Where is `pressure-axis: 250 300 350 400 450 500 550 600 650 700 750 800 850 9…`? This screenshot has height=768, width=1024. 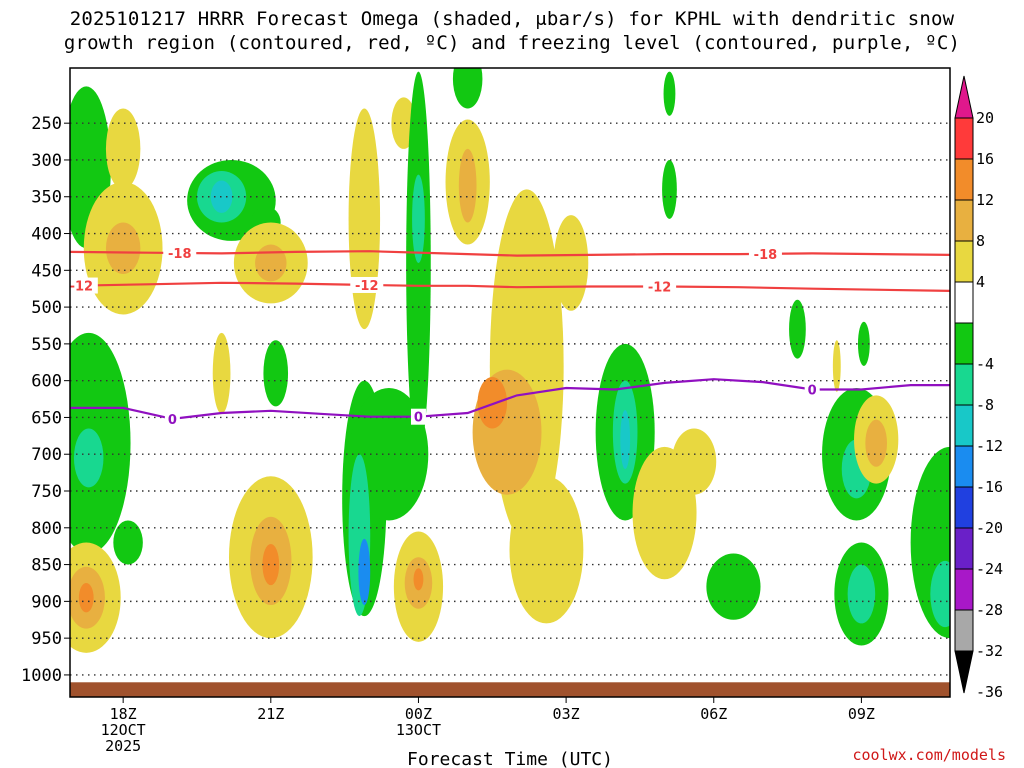
pressure-axis: 250 300 350 400 450 500 550 600 650 700 750 800 850 9… is located at coordinates (45, 400).